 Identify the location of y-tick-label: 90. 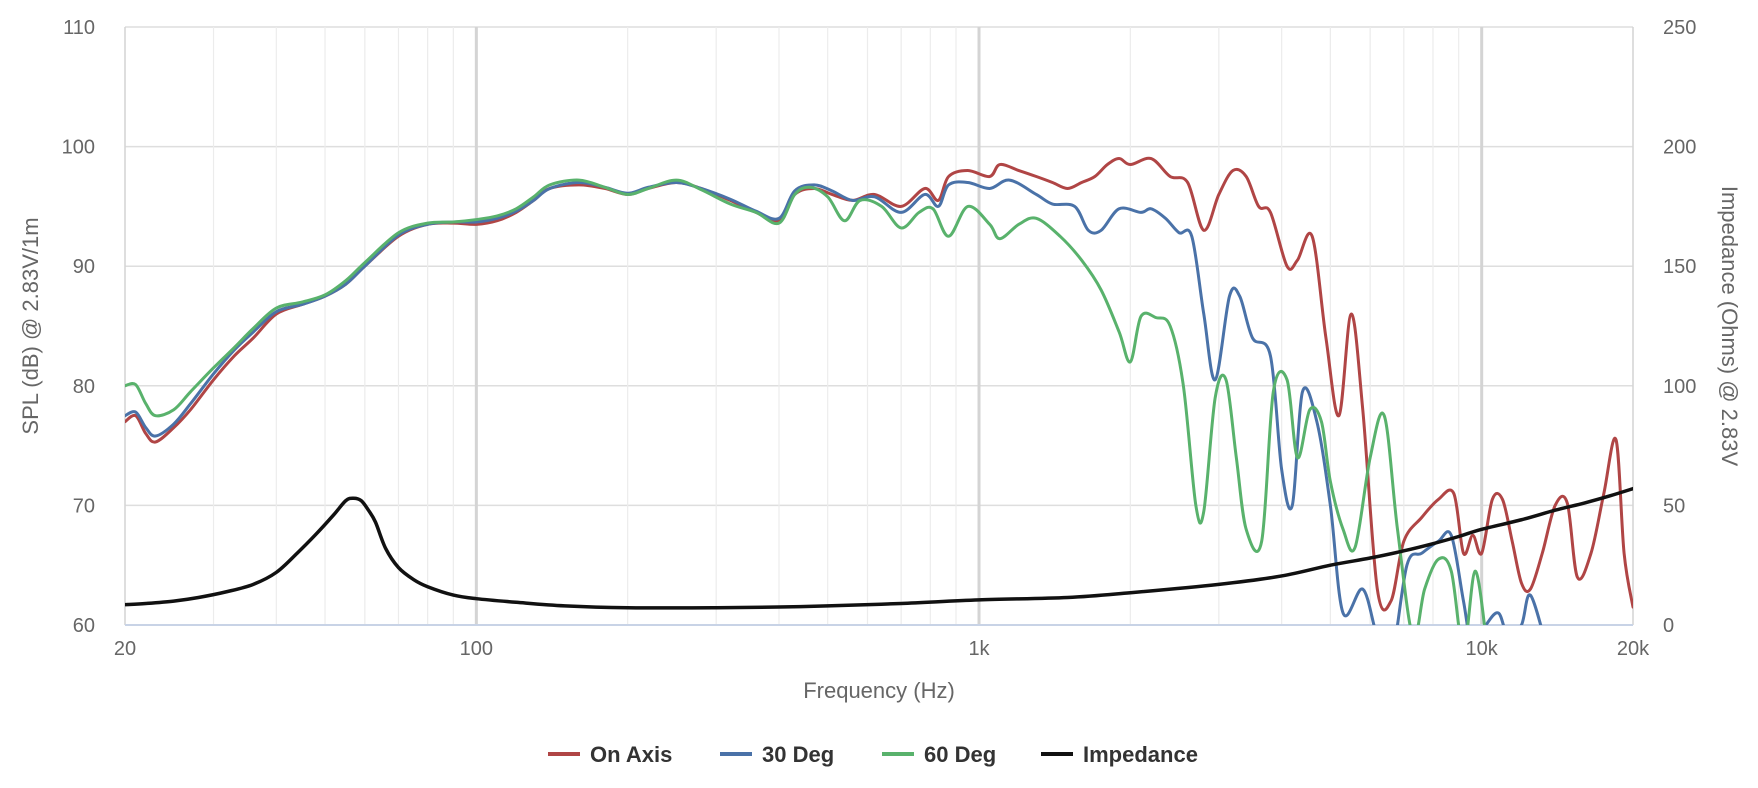
(84, 267).